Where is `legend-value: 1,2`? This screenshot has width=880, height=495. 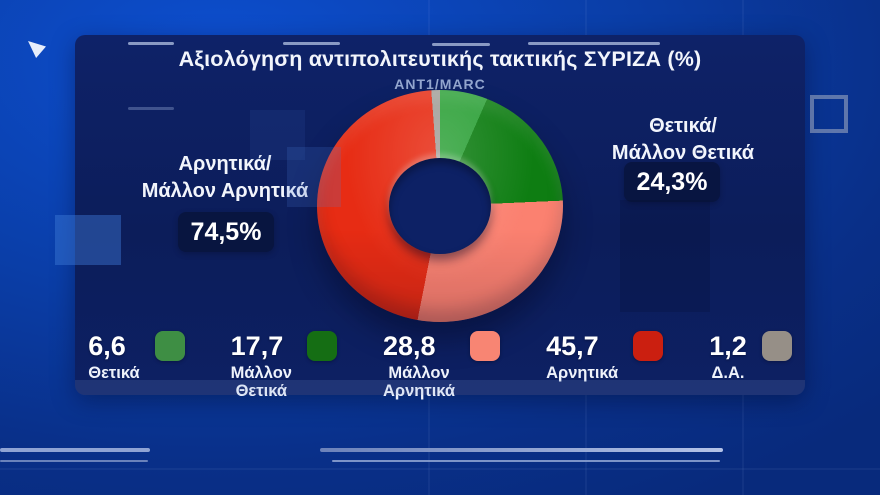
legend-value: 1,2 is located at coordinates (728, 346).